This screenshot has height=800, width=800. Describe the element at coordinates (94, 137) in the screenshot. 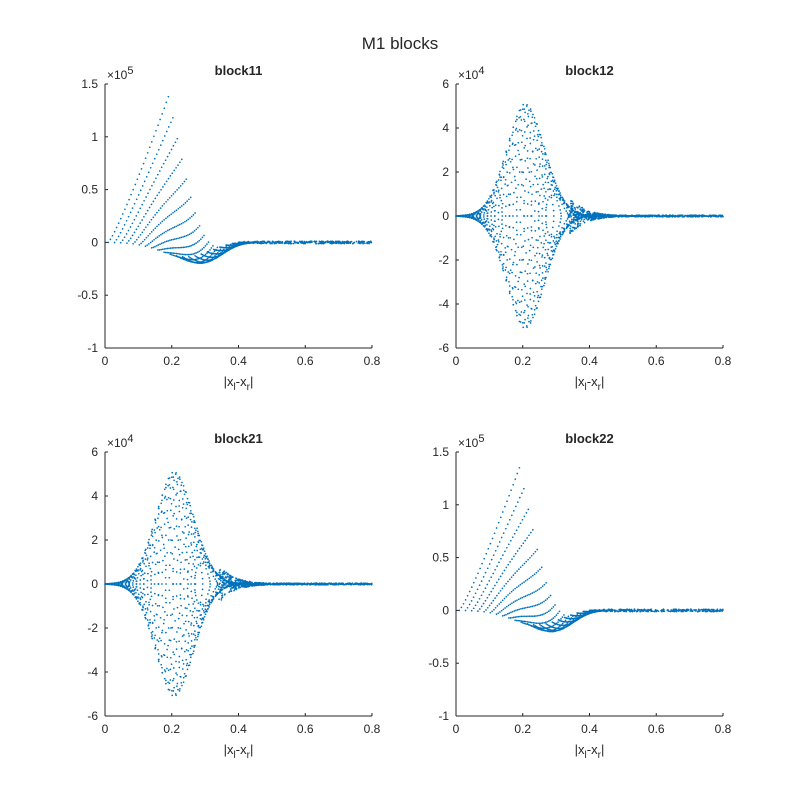

I see `y-tick-label: 1` at that location.